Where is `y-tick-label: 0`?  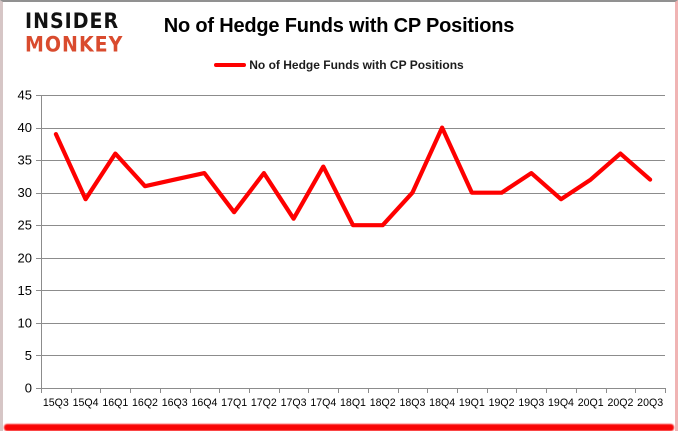
y-tick-label: 0 is located at coordinates (28, 388).